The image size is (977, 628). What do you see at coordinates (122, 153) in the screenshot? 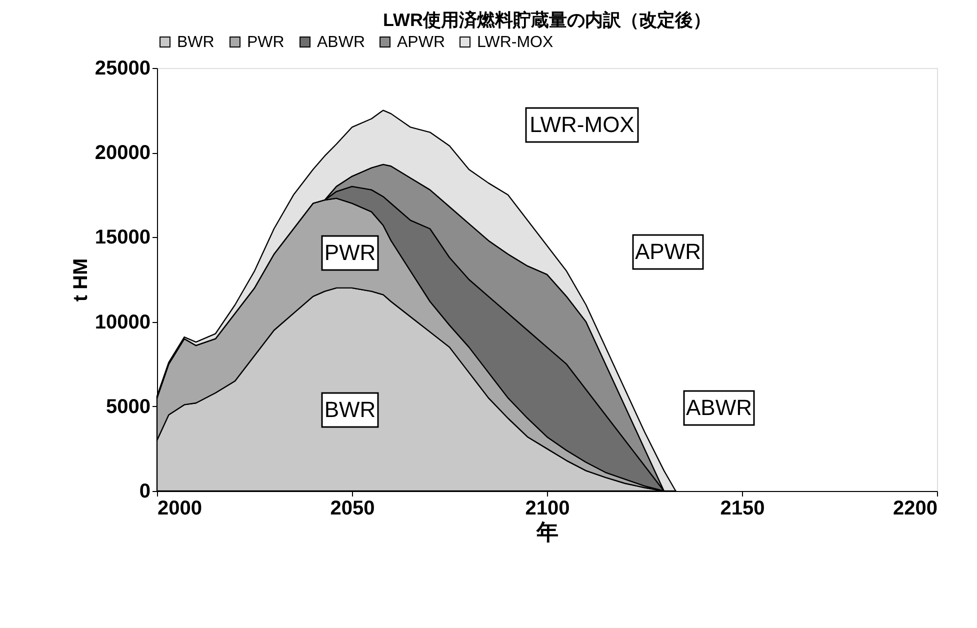
I see `y-tick-label: 20000` at bounding box center [122, 153].